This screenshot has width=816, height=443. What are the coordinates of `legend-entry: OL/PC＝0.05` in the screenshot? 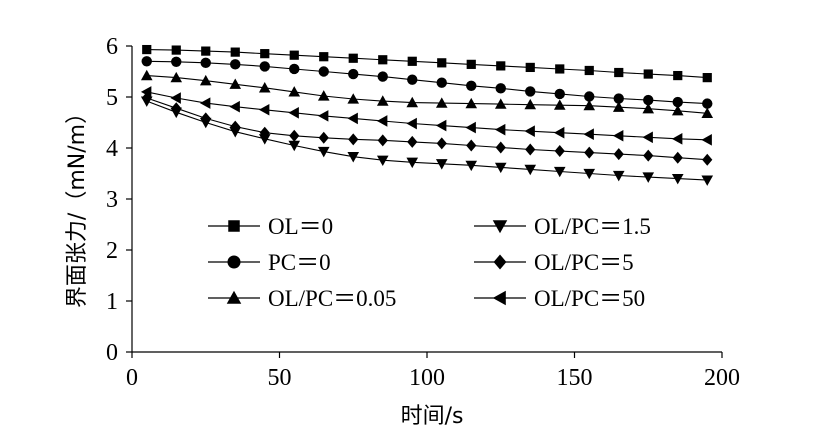 It's located at (302, 298).